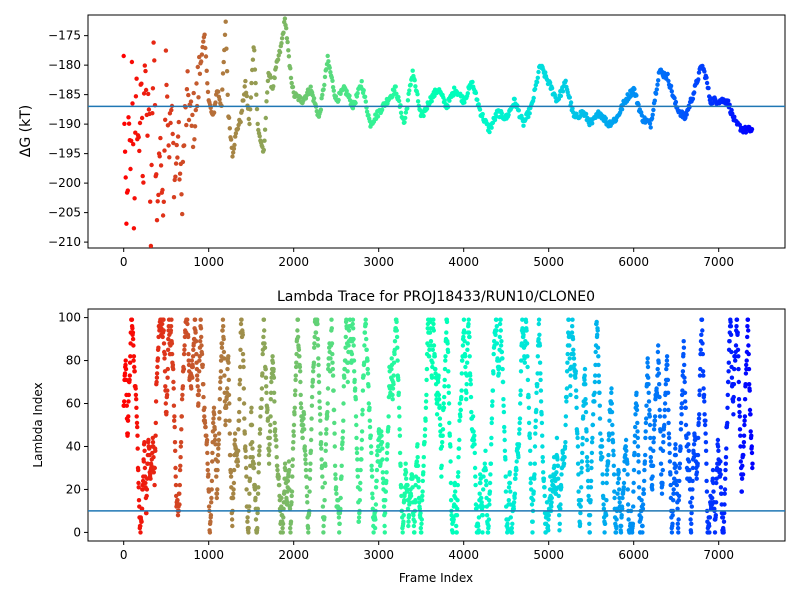 Image resolution: width=800 pixels, height=600 pixels. What do you see at coordinates (463, 262) in the screenshot?
I see `delta-g-x-tick-label: 4000` at bounding box center [463, 262].